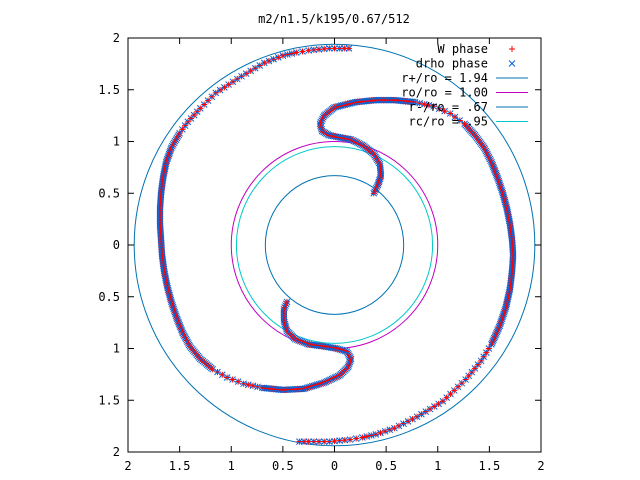  Describe the element at coordinates (462, 49) in the screenshot. I see `legend-label-1: W phase` at that location.